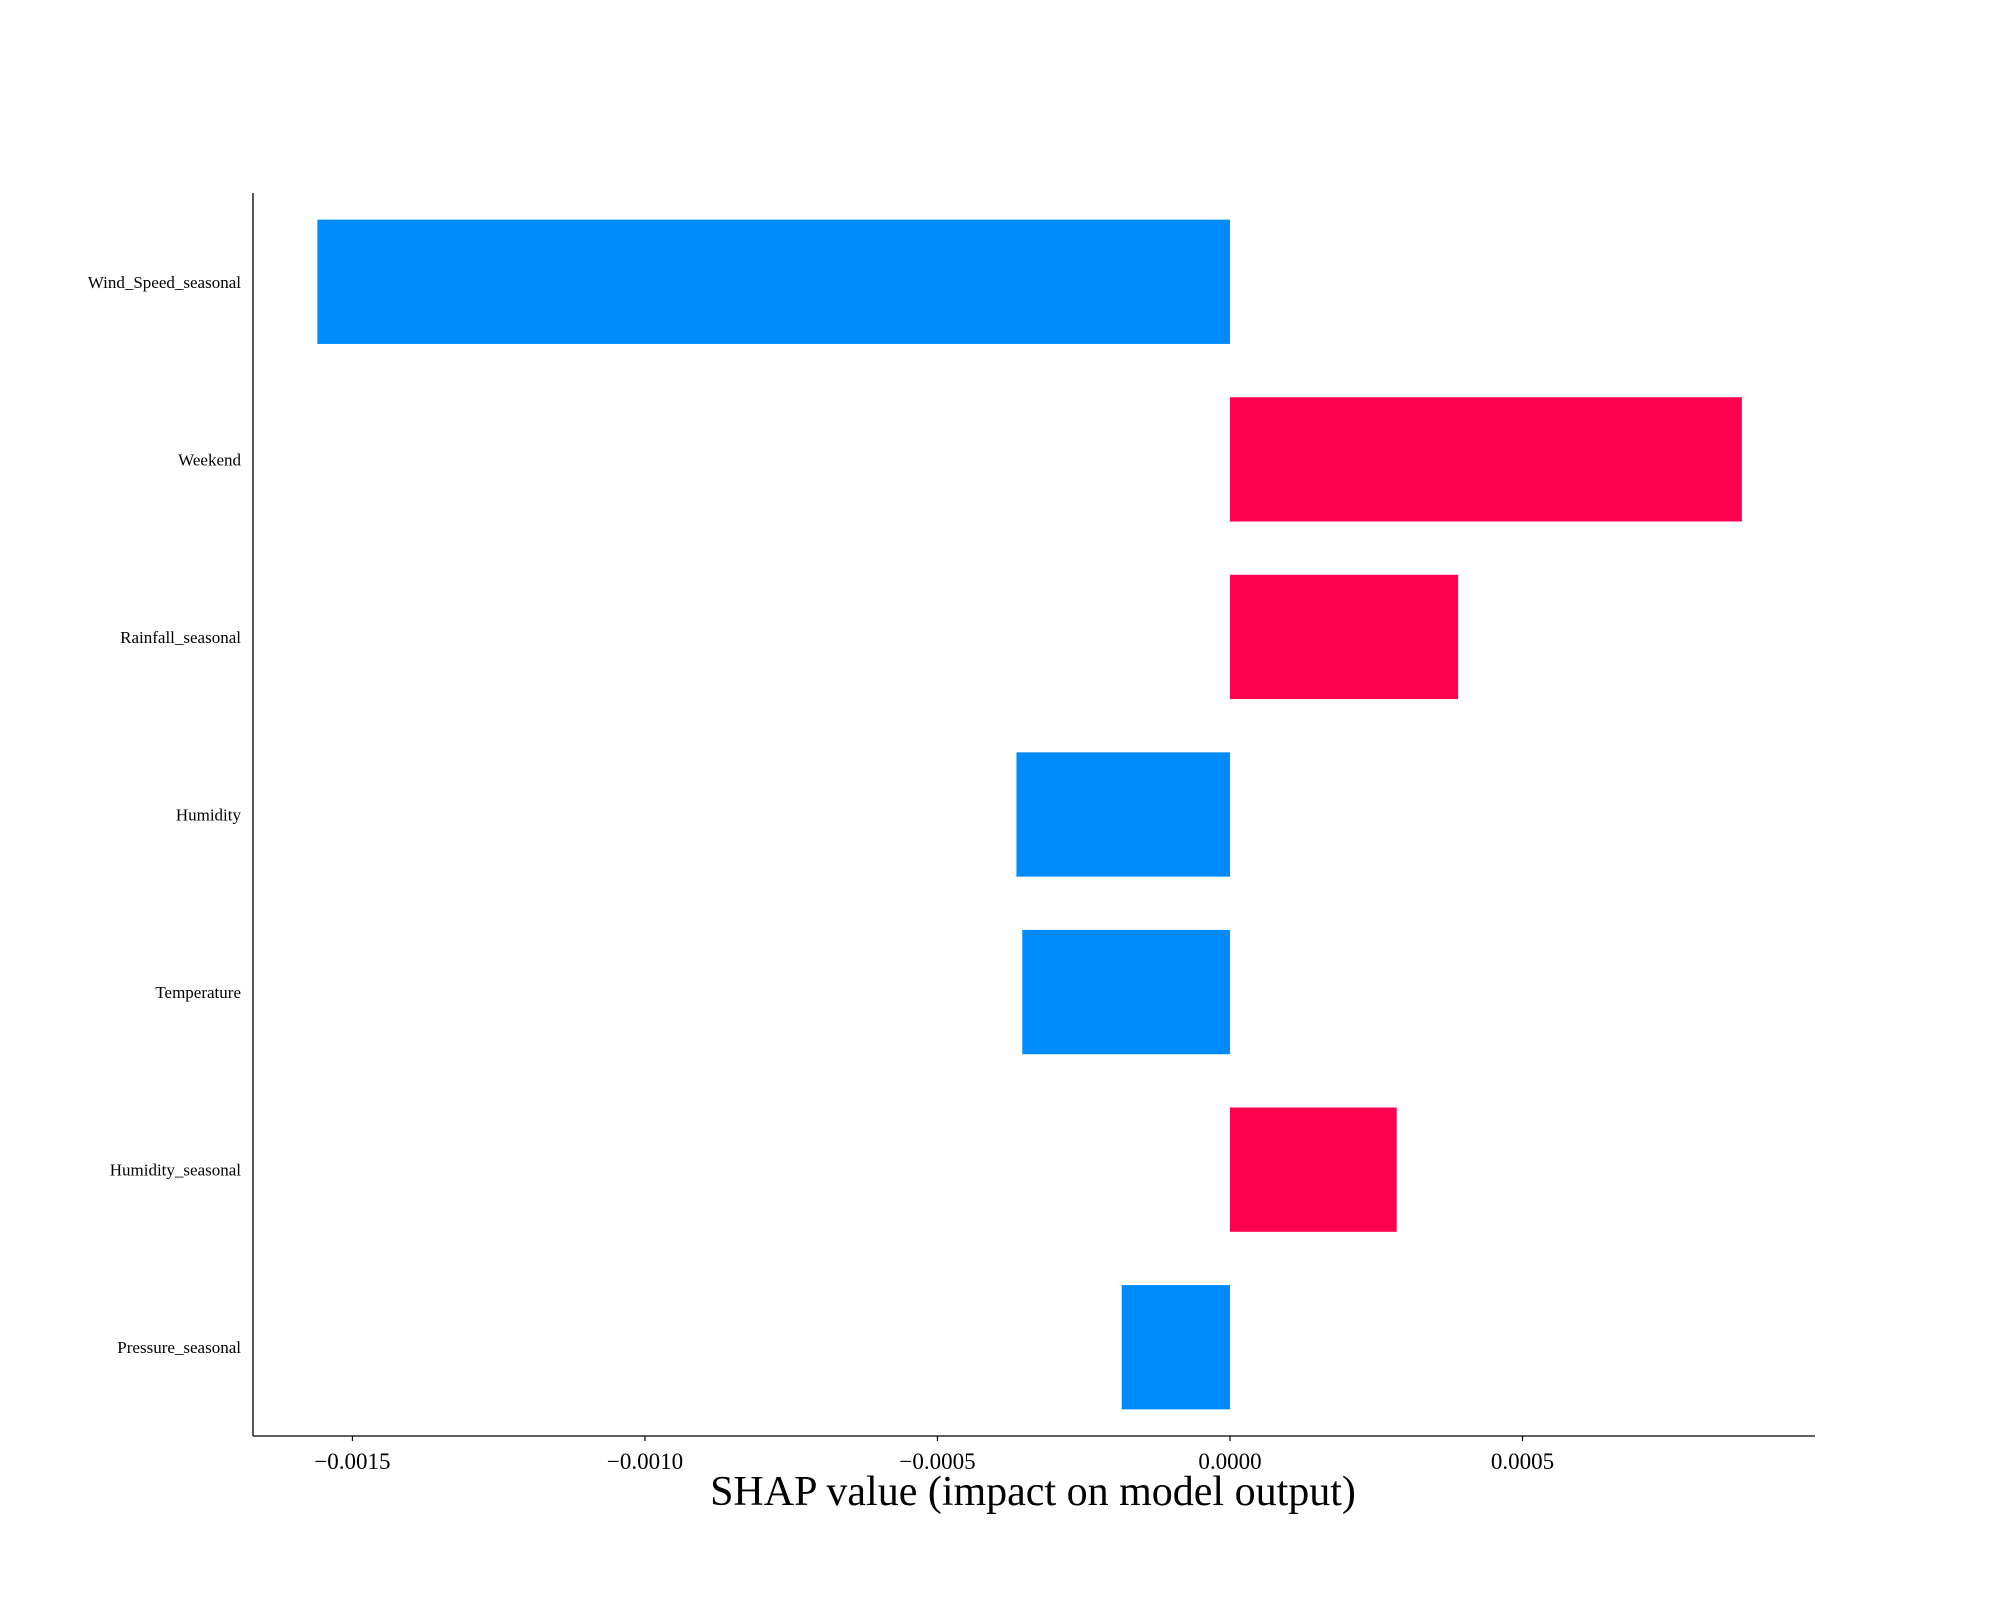 This screenshot has width=2000, height=1600. I want to click on y-tick-label: Weekend, so click(209, 459).